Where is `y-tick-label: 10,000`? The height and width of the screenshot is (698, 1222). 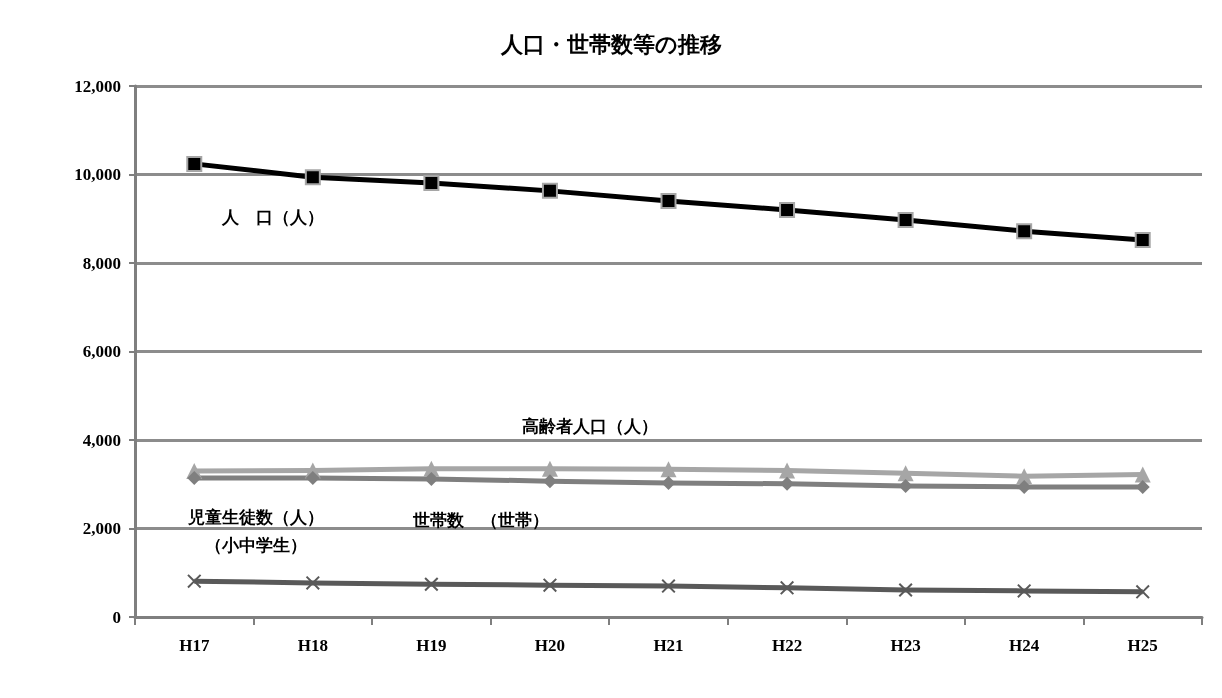
y-tick-label: 10,000 is located at coordinates (97, 174).